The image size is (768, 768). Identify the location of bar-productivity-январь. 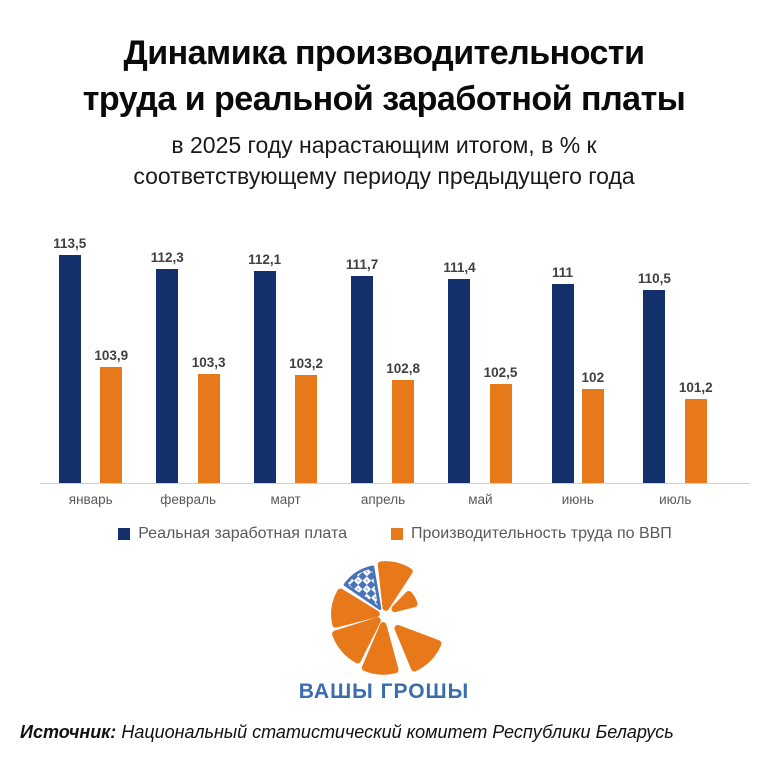
(111, 425).